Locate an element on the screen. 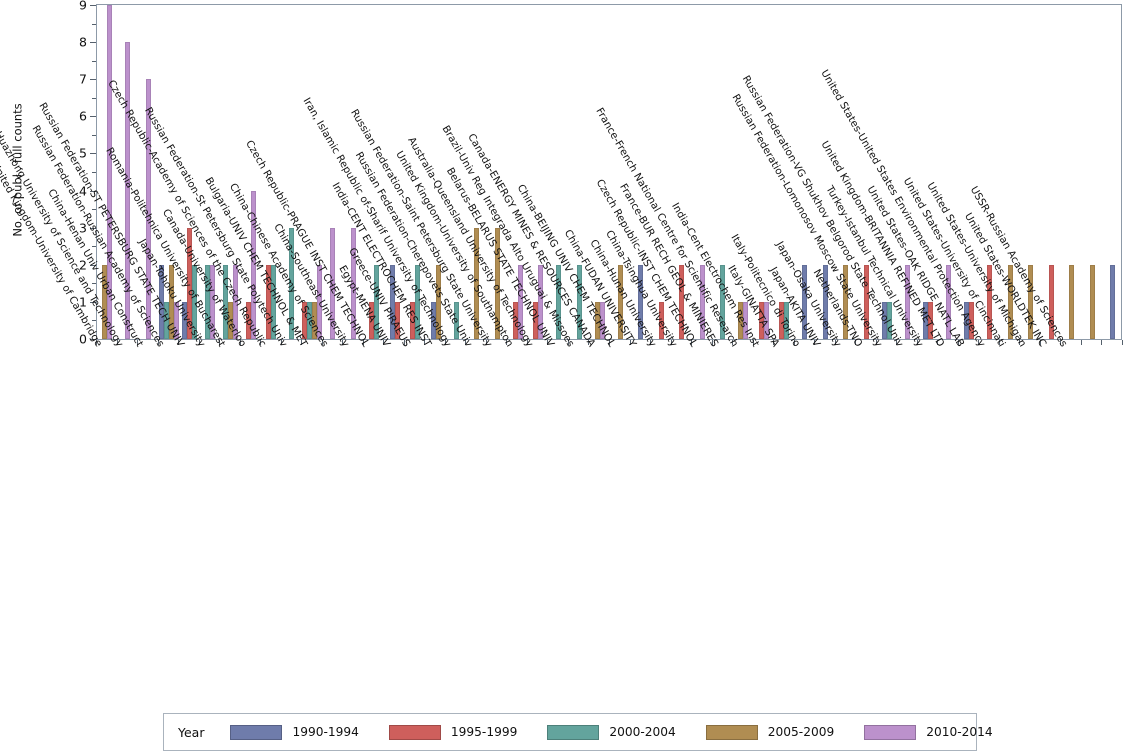  legend-label: 1995-1999 is located at coordinates (484, 732).